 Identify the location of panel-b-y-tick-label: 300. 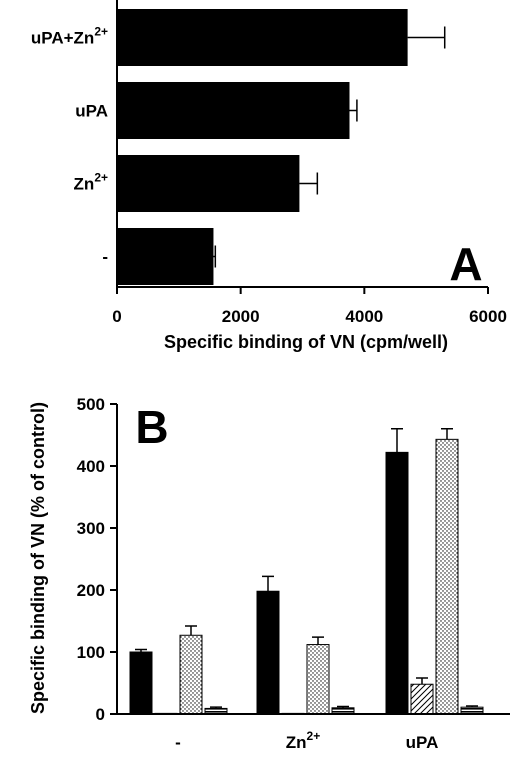
(91, 528).